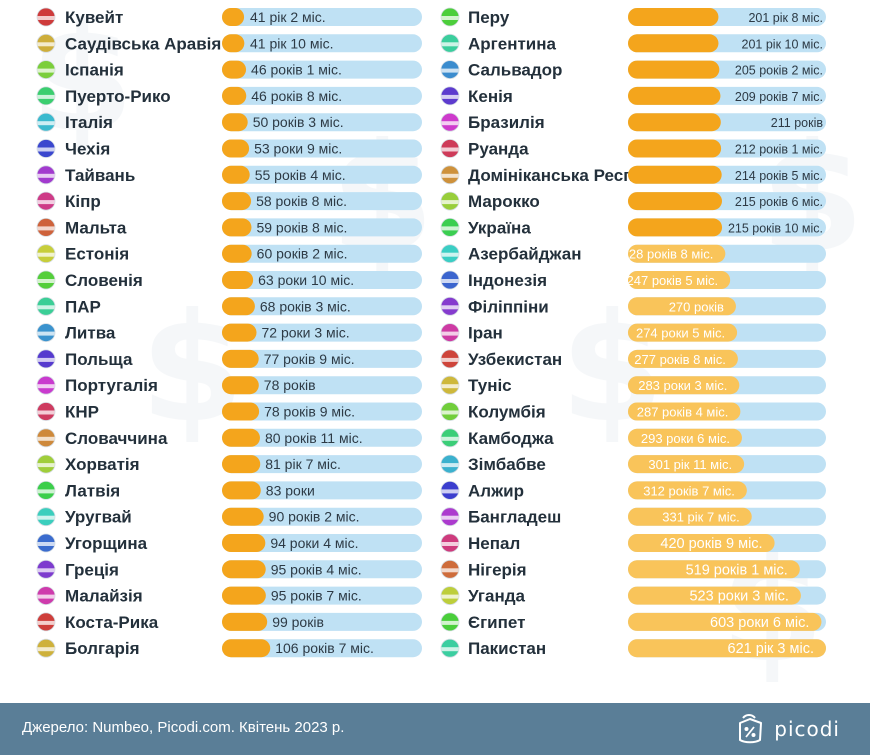 The width and height of the screenshot is (870, 755). I want to click on chart-row: Хорватія 81 рік 7 міс., so click(229, 464).